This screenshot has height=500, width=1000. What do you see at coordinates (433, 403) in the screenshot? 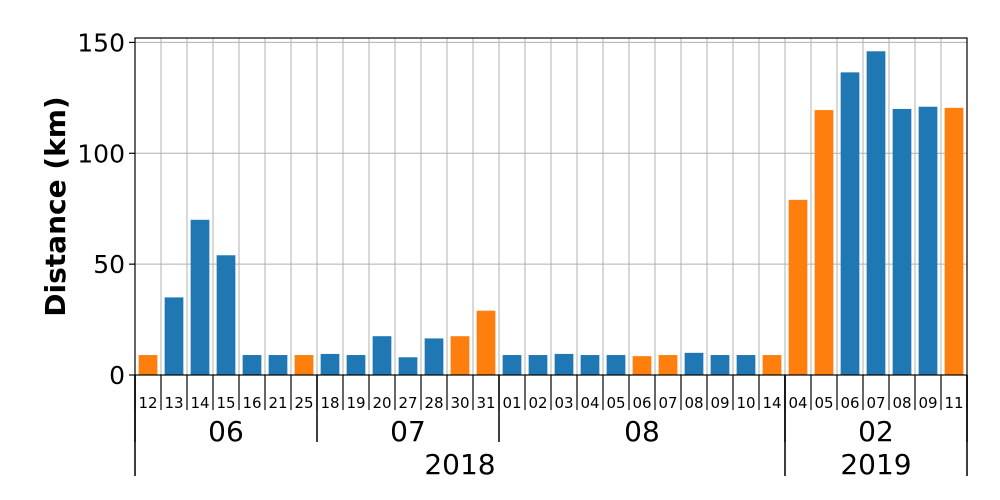
I see `x-tick-label: 28` at bounding box center [433, 403].